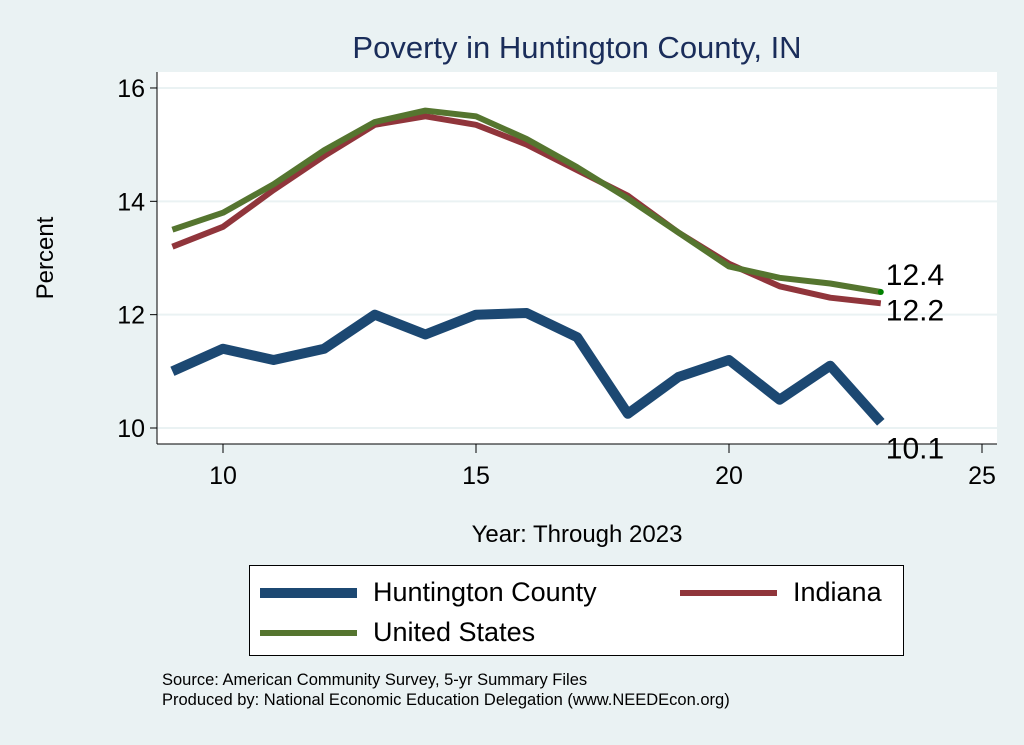  What do you see at coordinates (308, 632) in the screenshot?
I see `legend-swatch-us` at bounding box center [308, 632].